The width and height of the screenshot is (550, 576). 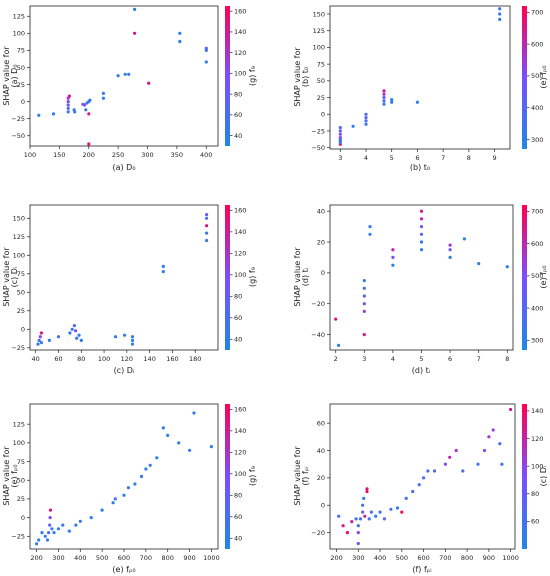 What do you see at coordinates (537, 341) in the screenshot?
I see `colorbar-tick-label: 300` at bounding box center [537, 341].